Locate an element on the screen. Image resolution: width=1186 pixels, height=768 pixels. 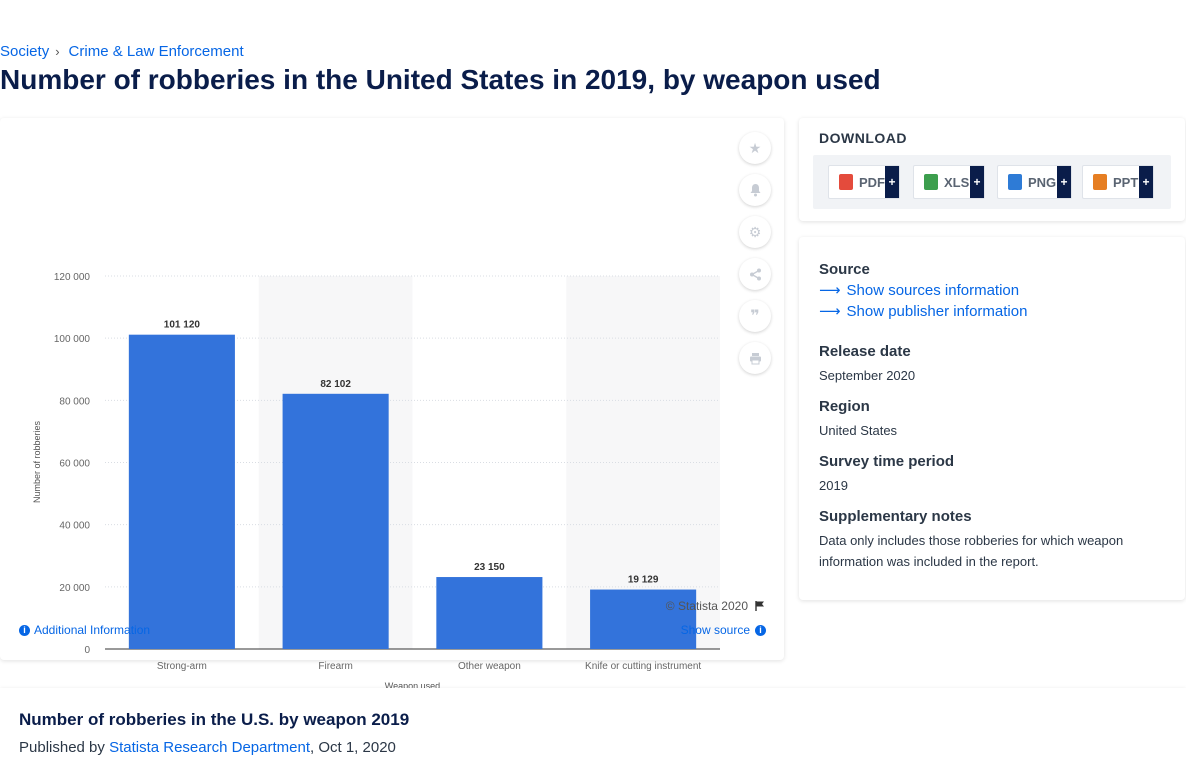
x-tick-label: Other weapon is located at coordinates (489, 666).